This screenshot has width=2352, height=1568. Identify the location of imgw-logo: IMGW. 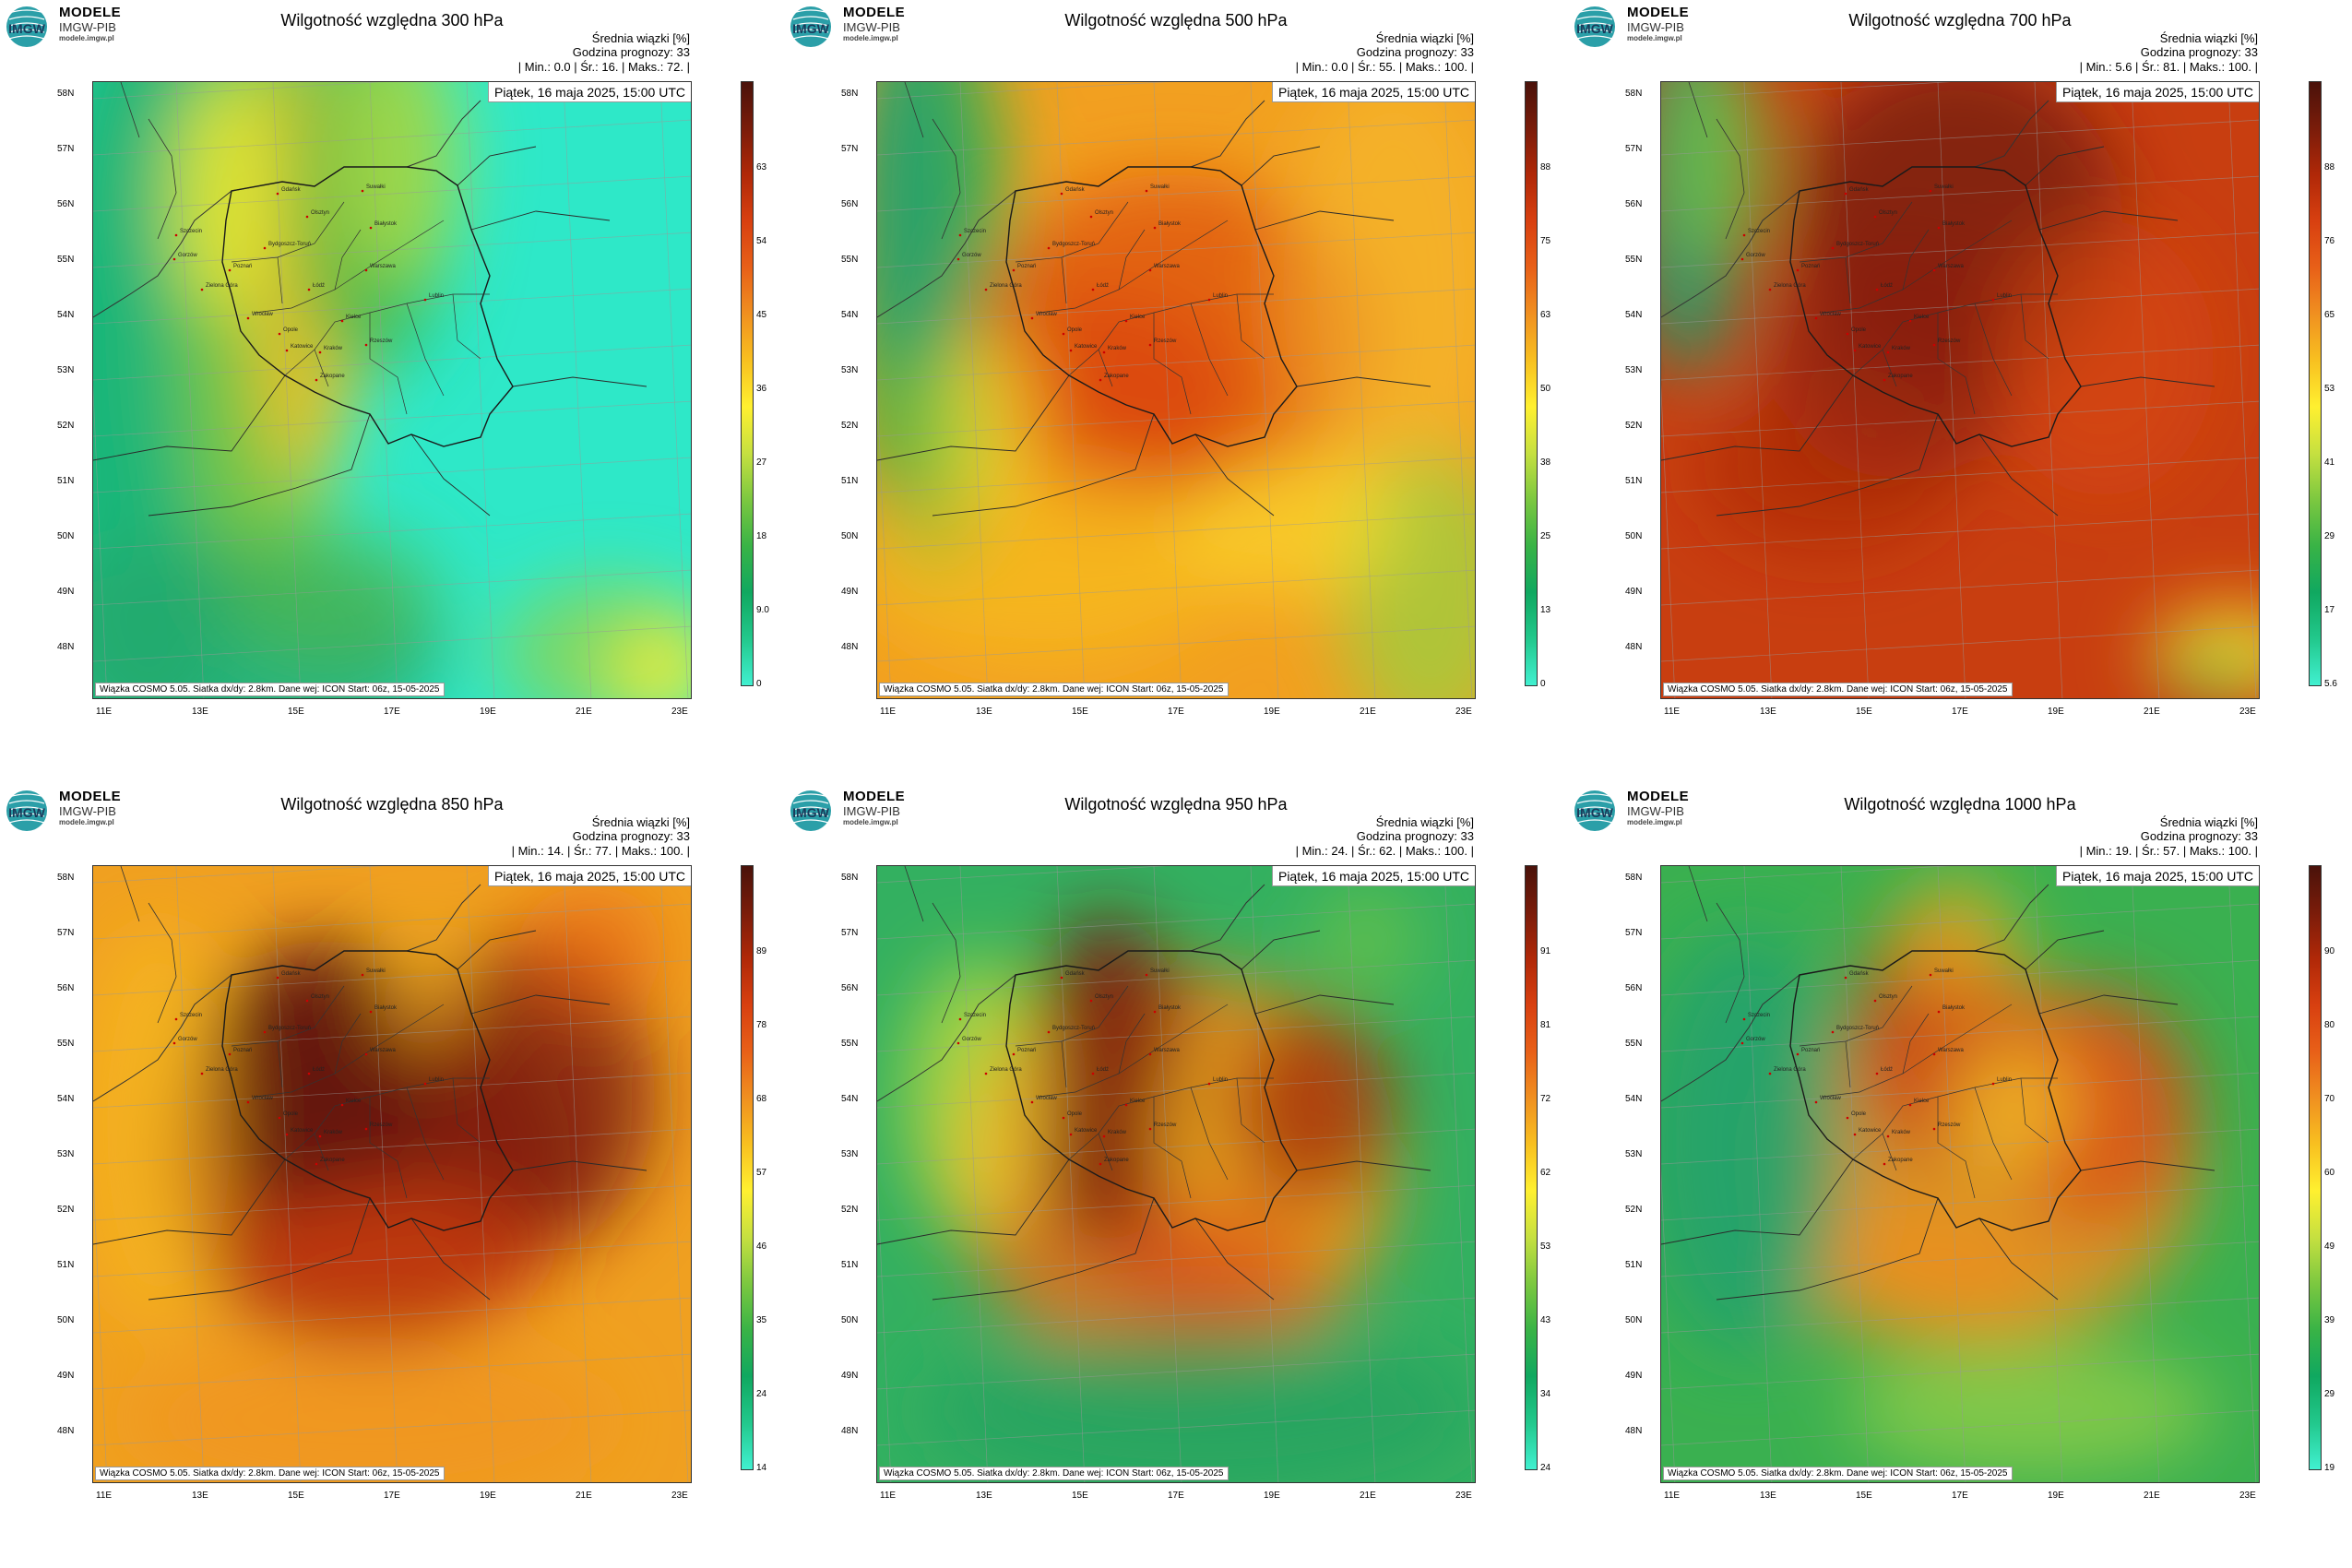
(810, 810).